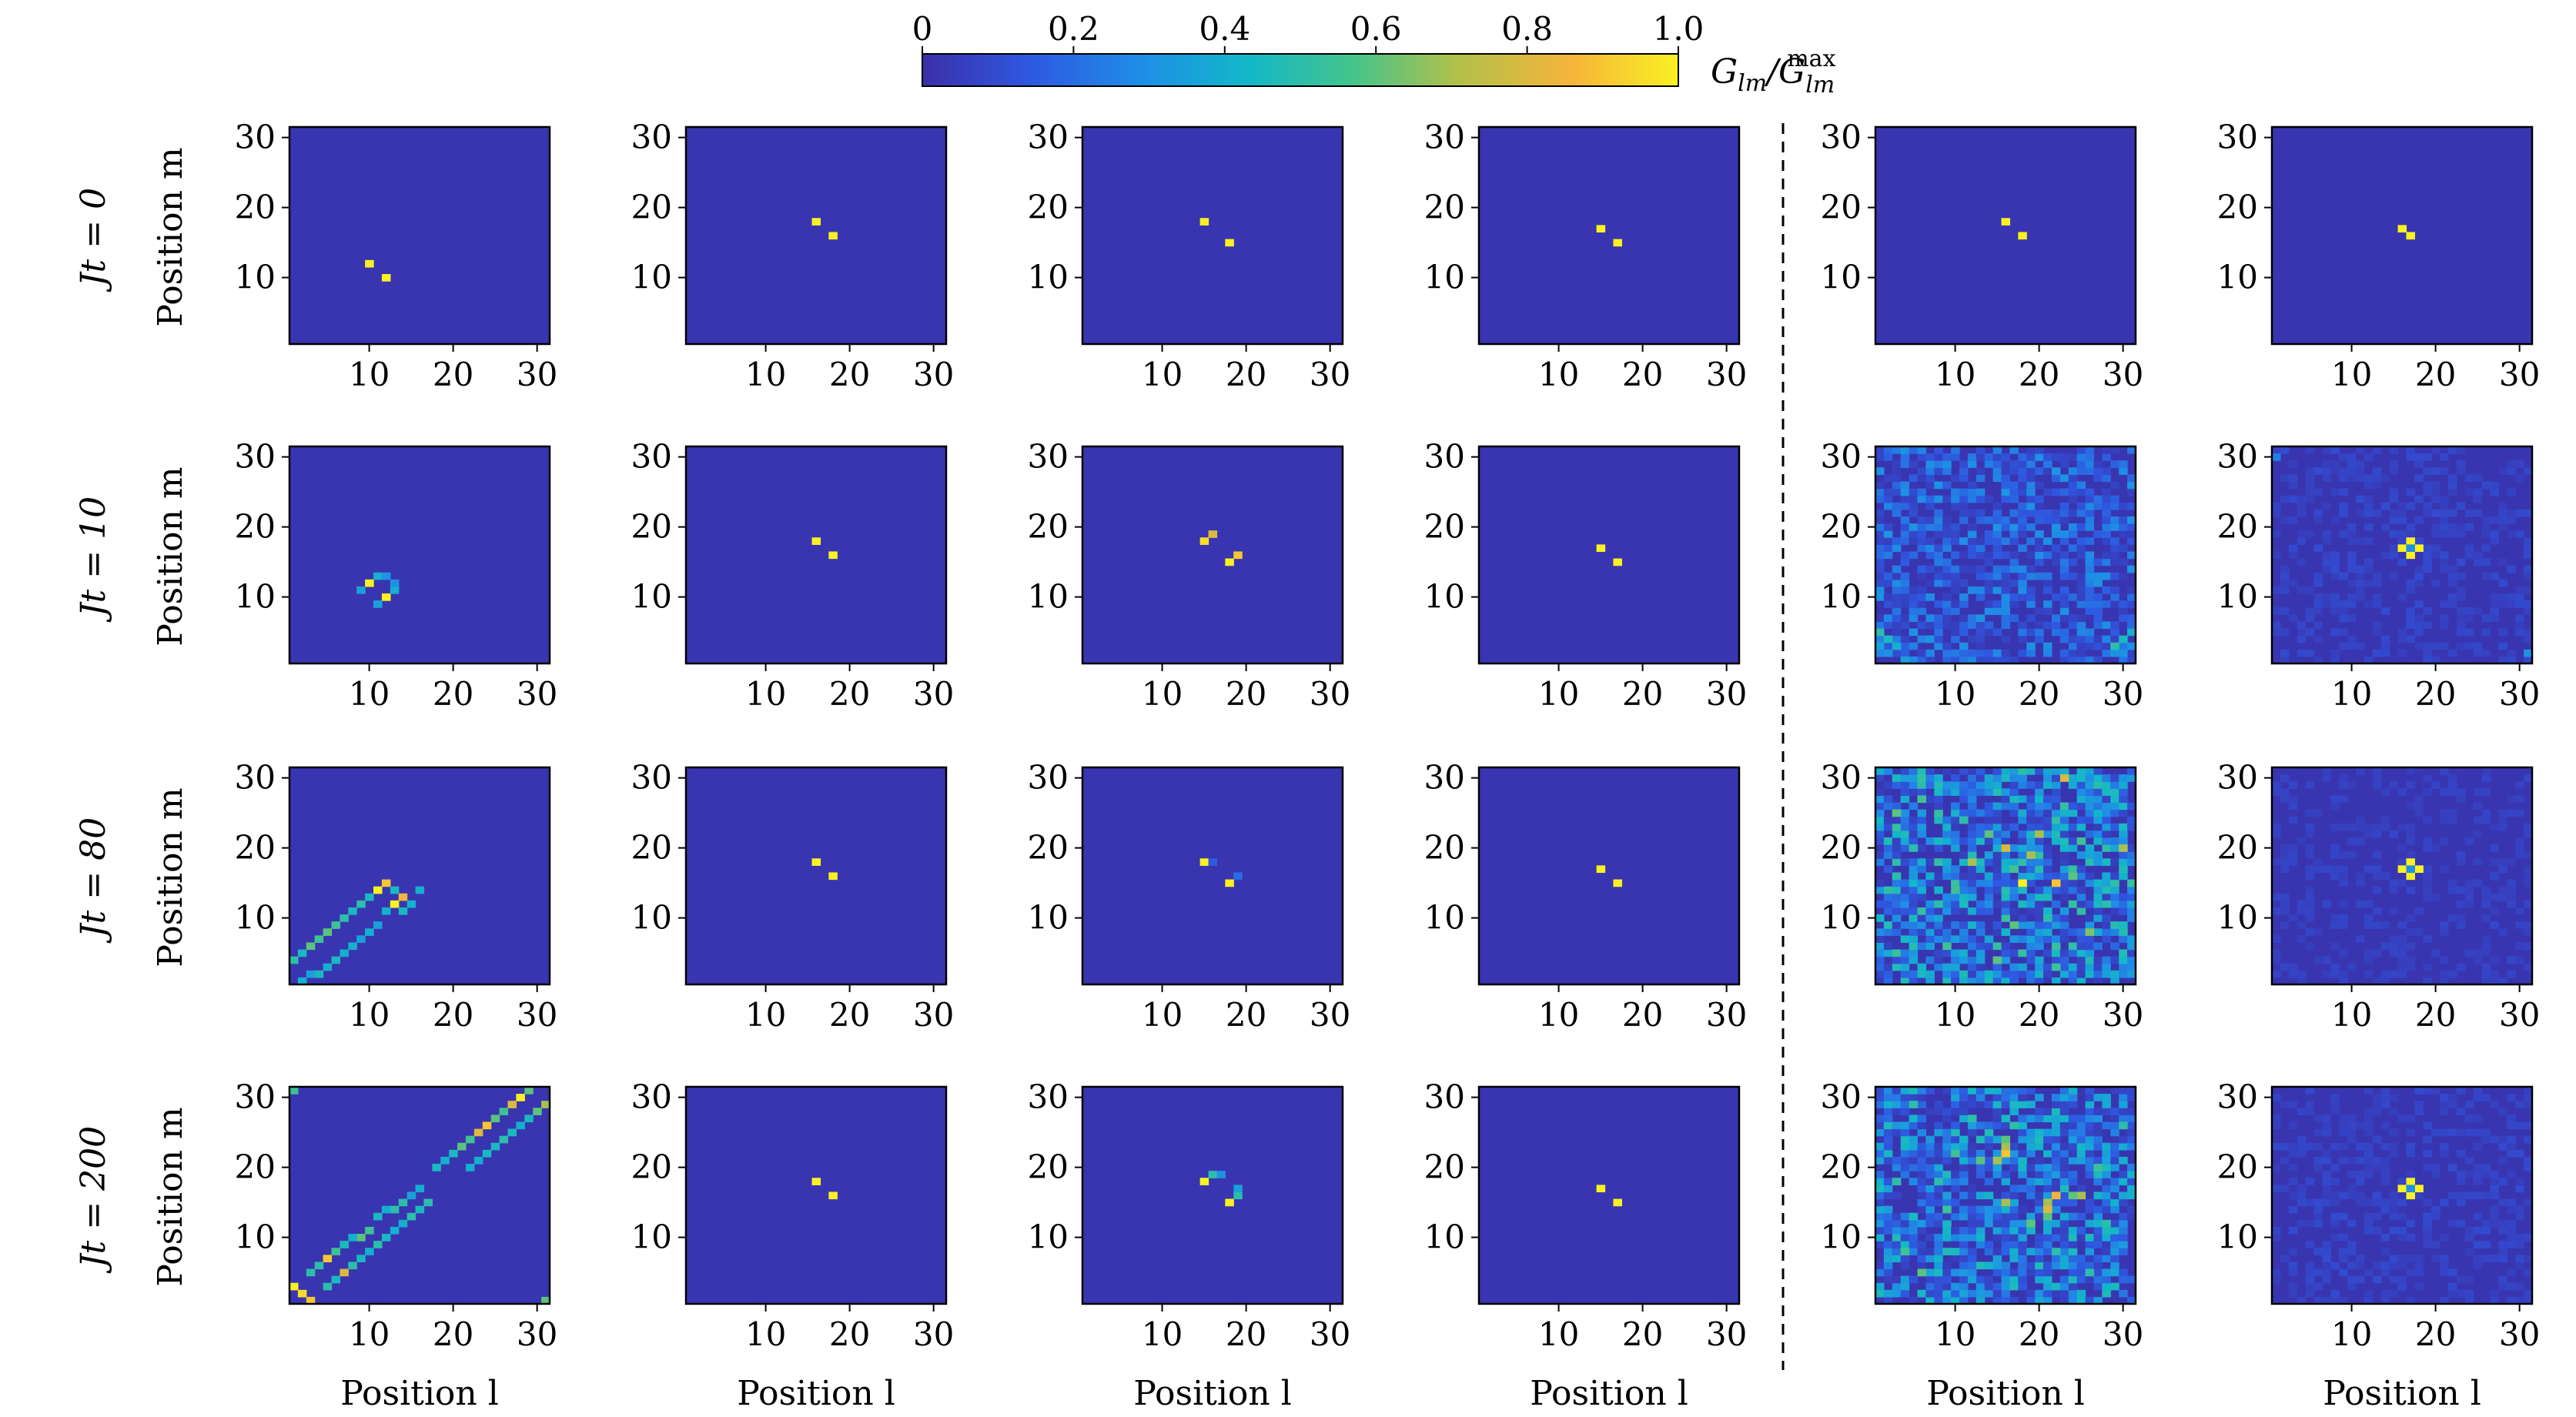 The height and width of the screenshot is (1417, 2576). I want to click on y-tick-label: 10, so click(1841, 277).